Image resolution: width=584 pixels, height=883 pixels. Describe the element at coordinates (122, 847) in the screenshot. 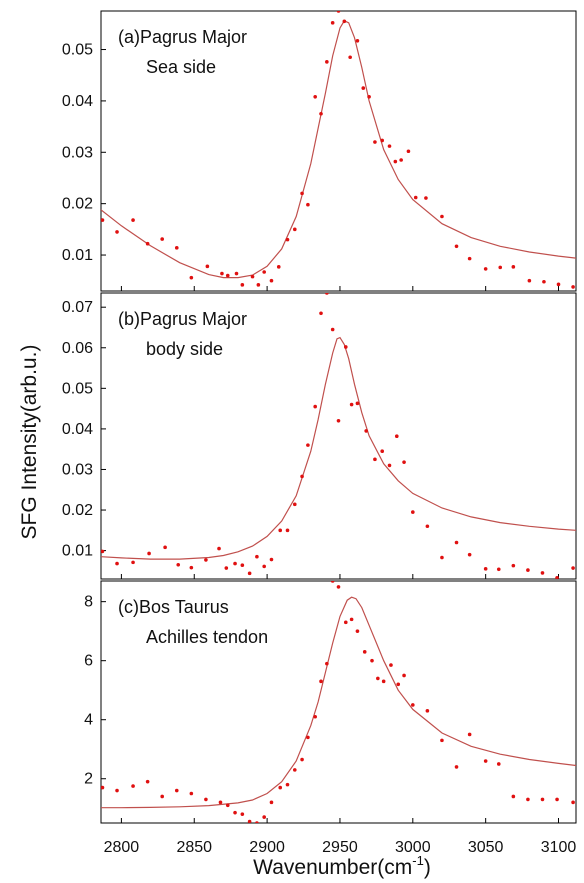

I see `x-tick-label: 2800` at that location.